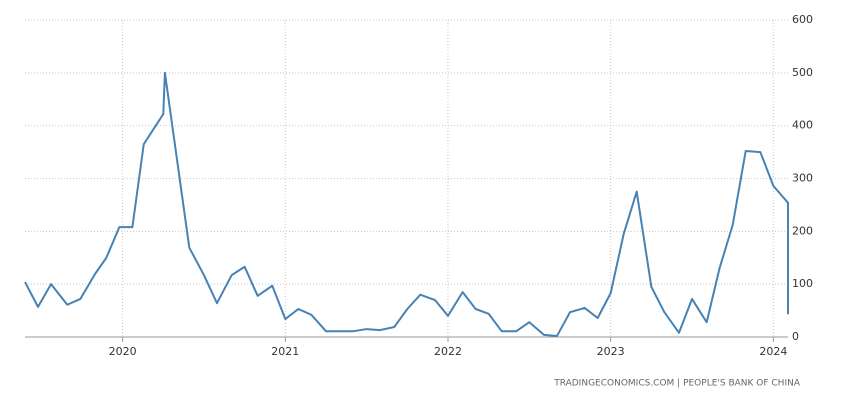 This screenshot has width=850, height=400. Describe the element at coordinates (802, 19) in the screenshot. I see `y-tick-label: 600` at that location.